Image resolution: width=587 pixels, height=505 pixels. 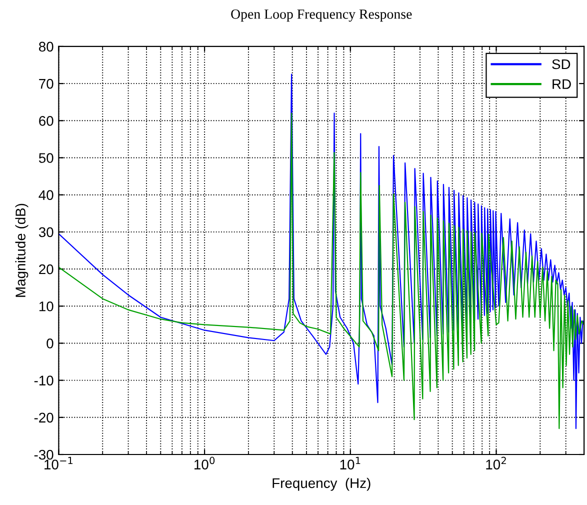 I want to click on x-axis-title: Frequency (Hz), so click(x=321, y=484).